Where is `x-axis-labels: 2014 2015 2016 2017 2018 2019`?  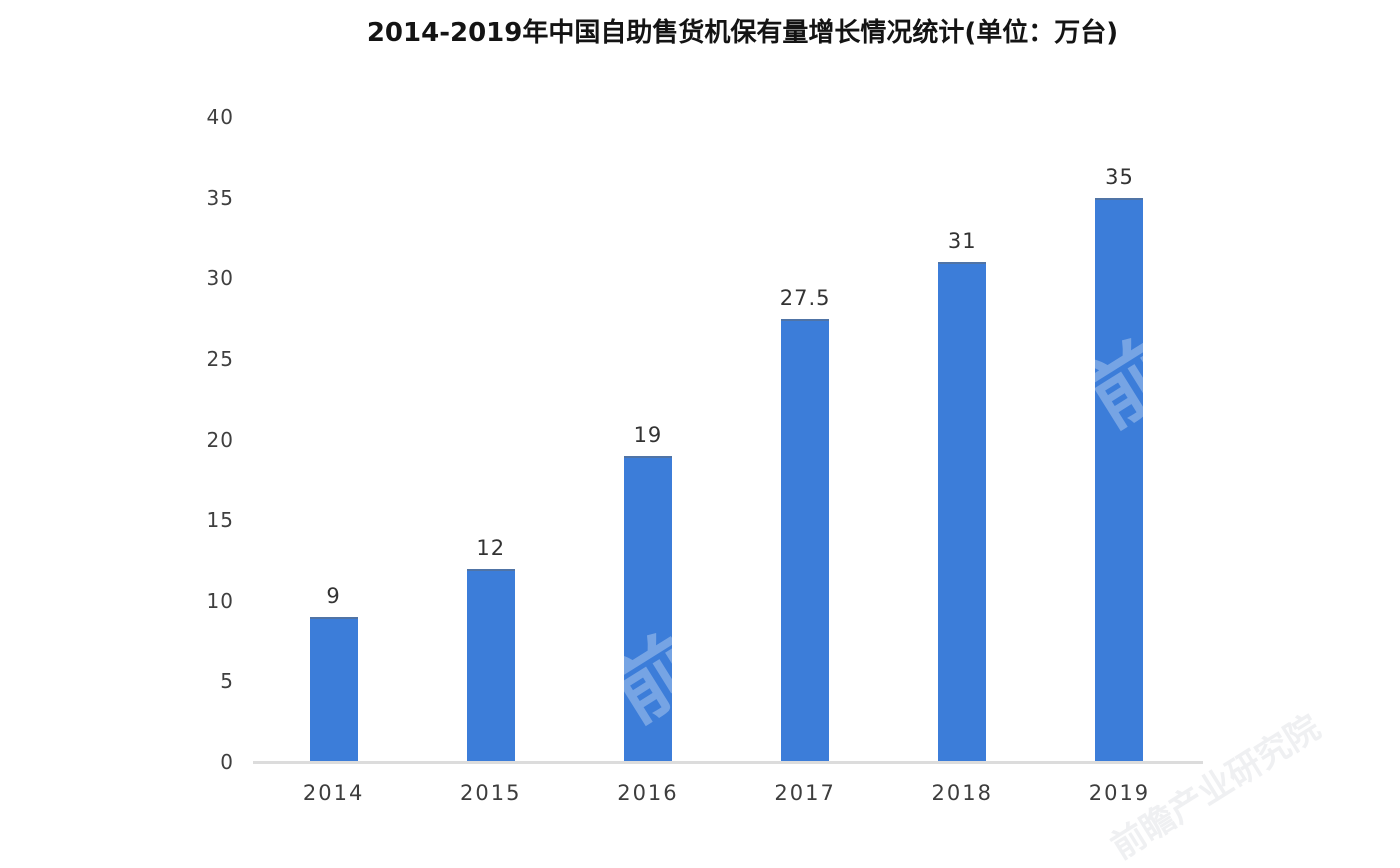 x-axis-labels: 2014 2015 2016 2017 2018 2019 is located at coordinates (726, 793).